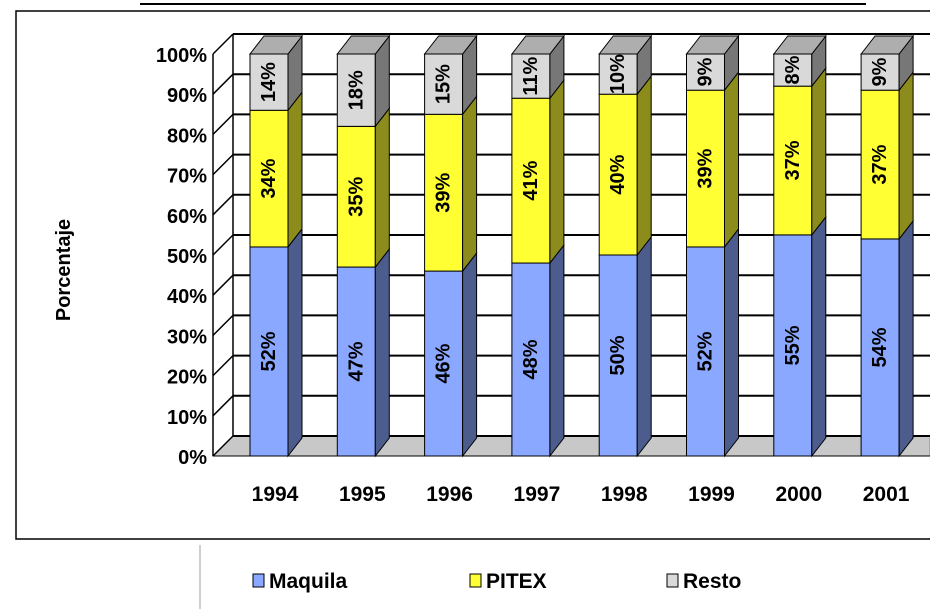 This screenshot has height=614, width=930. Describe the element at coordinates (362, 494) in the screenshot. I see `x-tick-label: 1995` at that location.